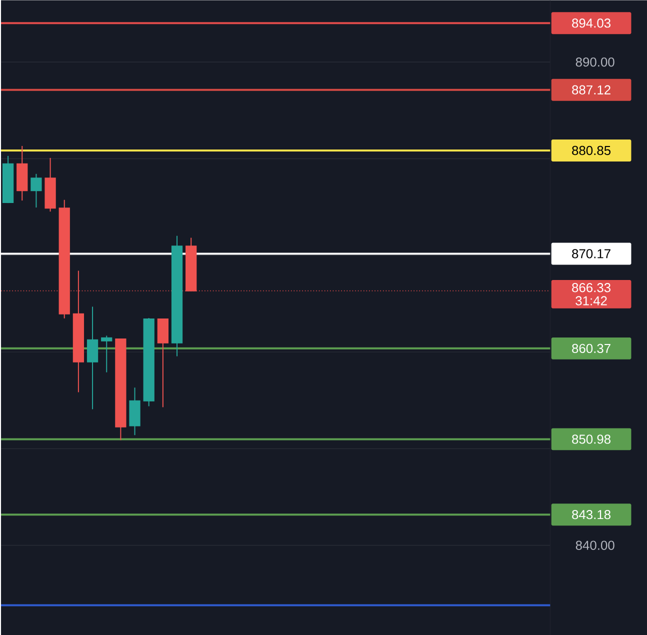 The image size is (647, 635). What do you see at coordinates (591, 287) in the screenshot?
I see `ref-line-label: 866.33` at bounding box center [591, 287].